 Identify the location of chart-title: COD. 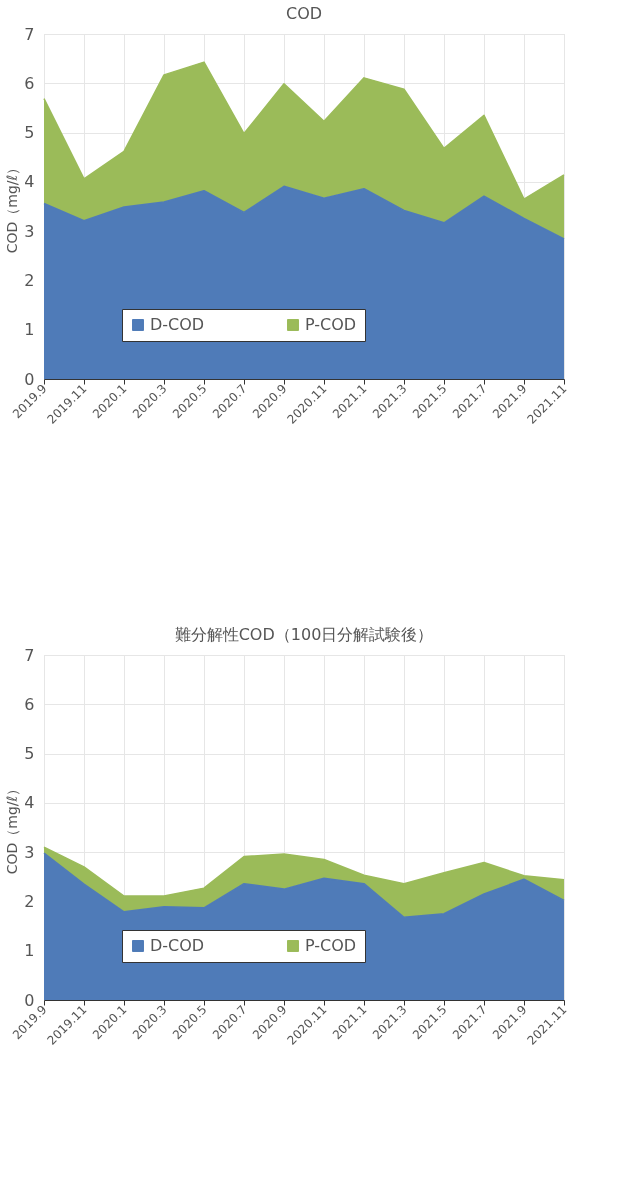
(304, 13).